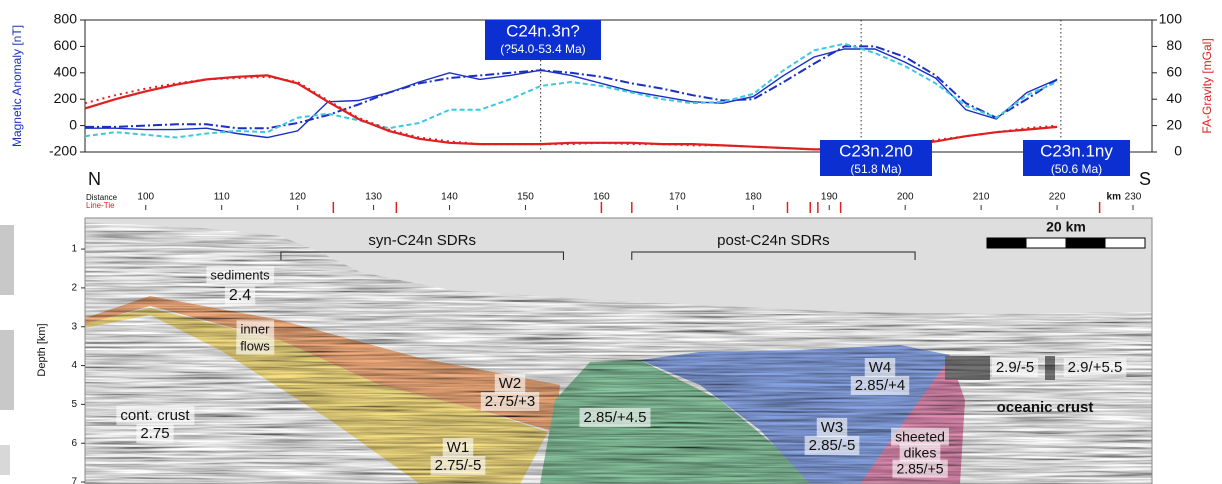 The height and width of the screenshot is (484, 1222). Describe the element at coordinates (74, 443) in the screenshot. I see `y-tick-label: 6` at that location.